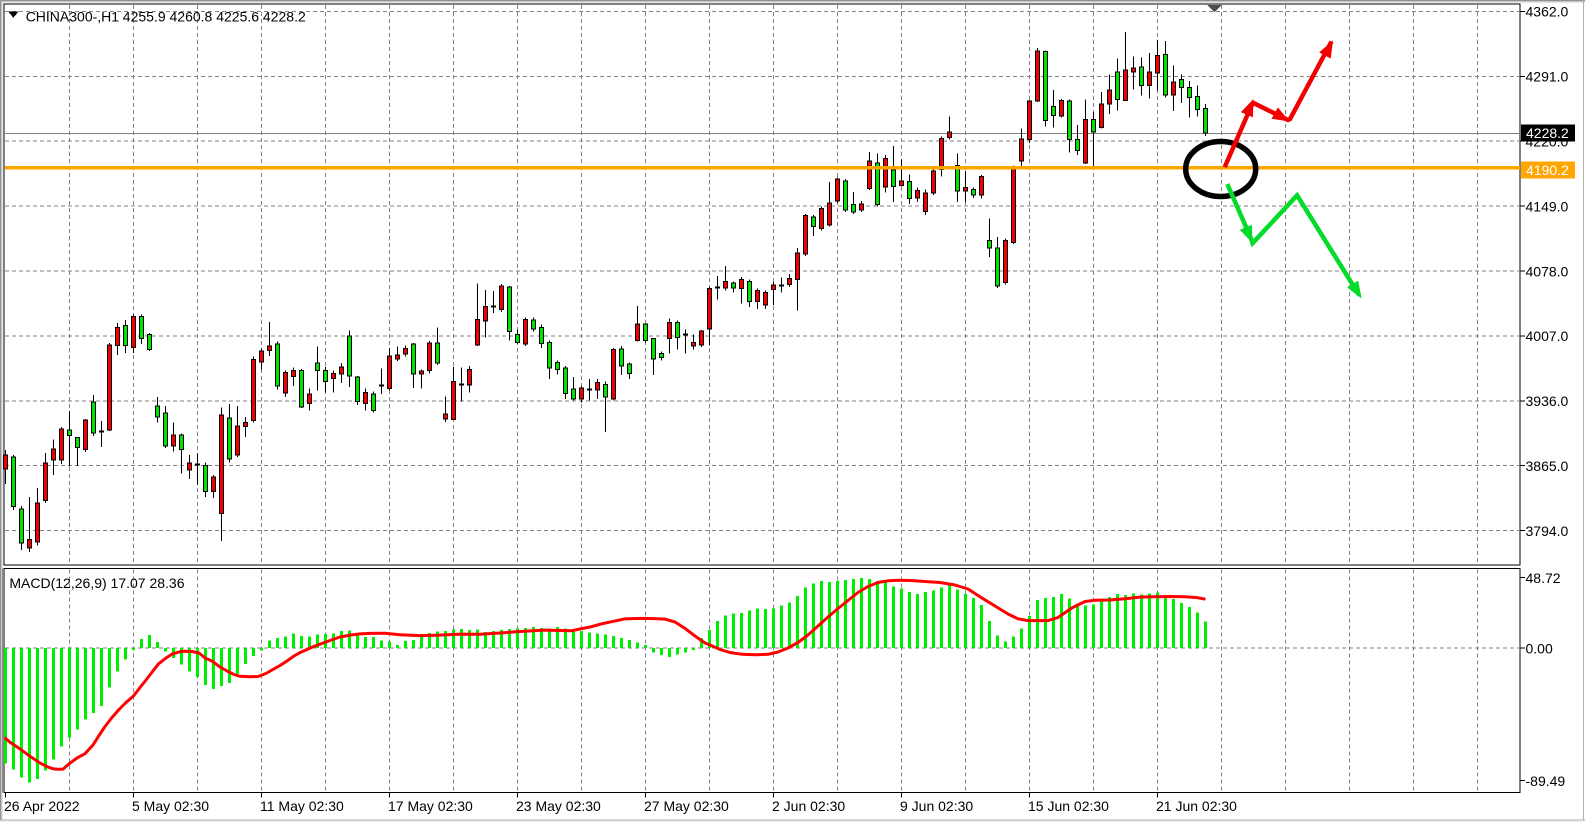  I want to click on svg-text: 48.72, so click(1543, 578).